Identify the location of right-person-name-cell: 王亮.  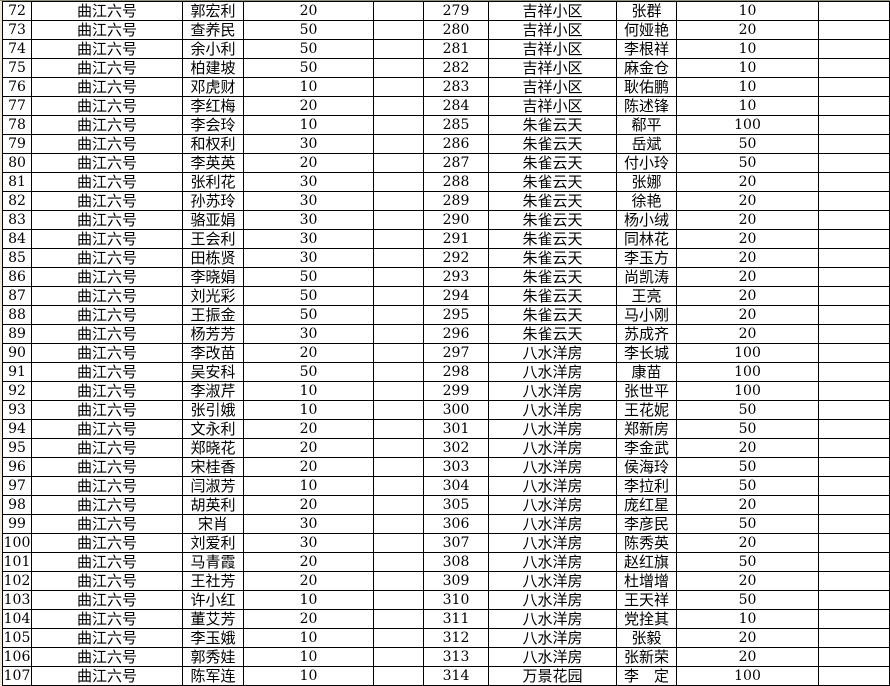
(646, 296).